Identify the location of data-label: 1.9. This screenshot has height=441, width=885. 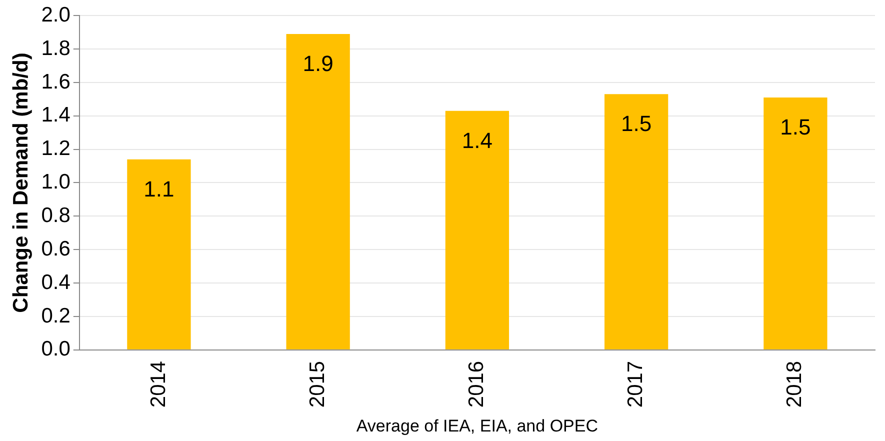
(318, 63).